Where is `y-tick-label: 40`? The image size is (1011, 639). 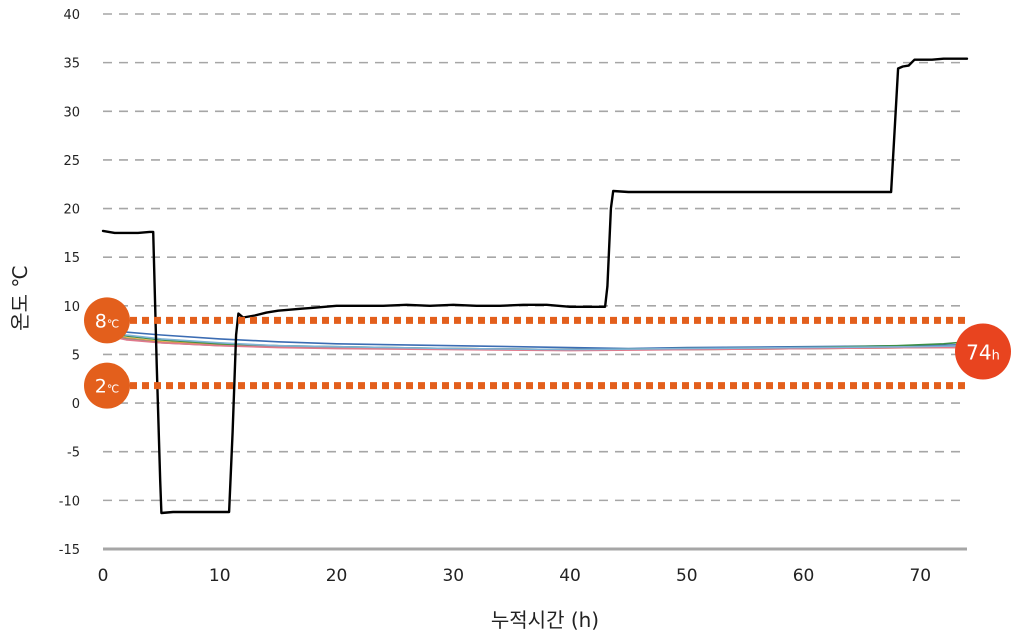 y-tick-label: 40 is located at coordinates (71, 15).